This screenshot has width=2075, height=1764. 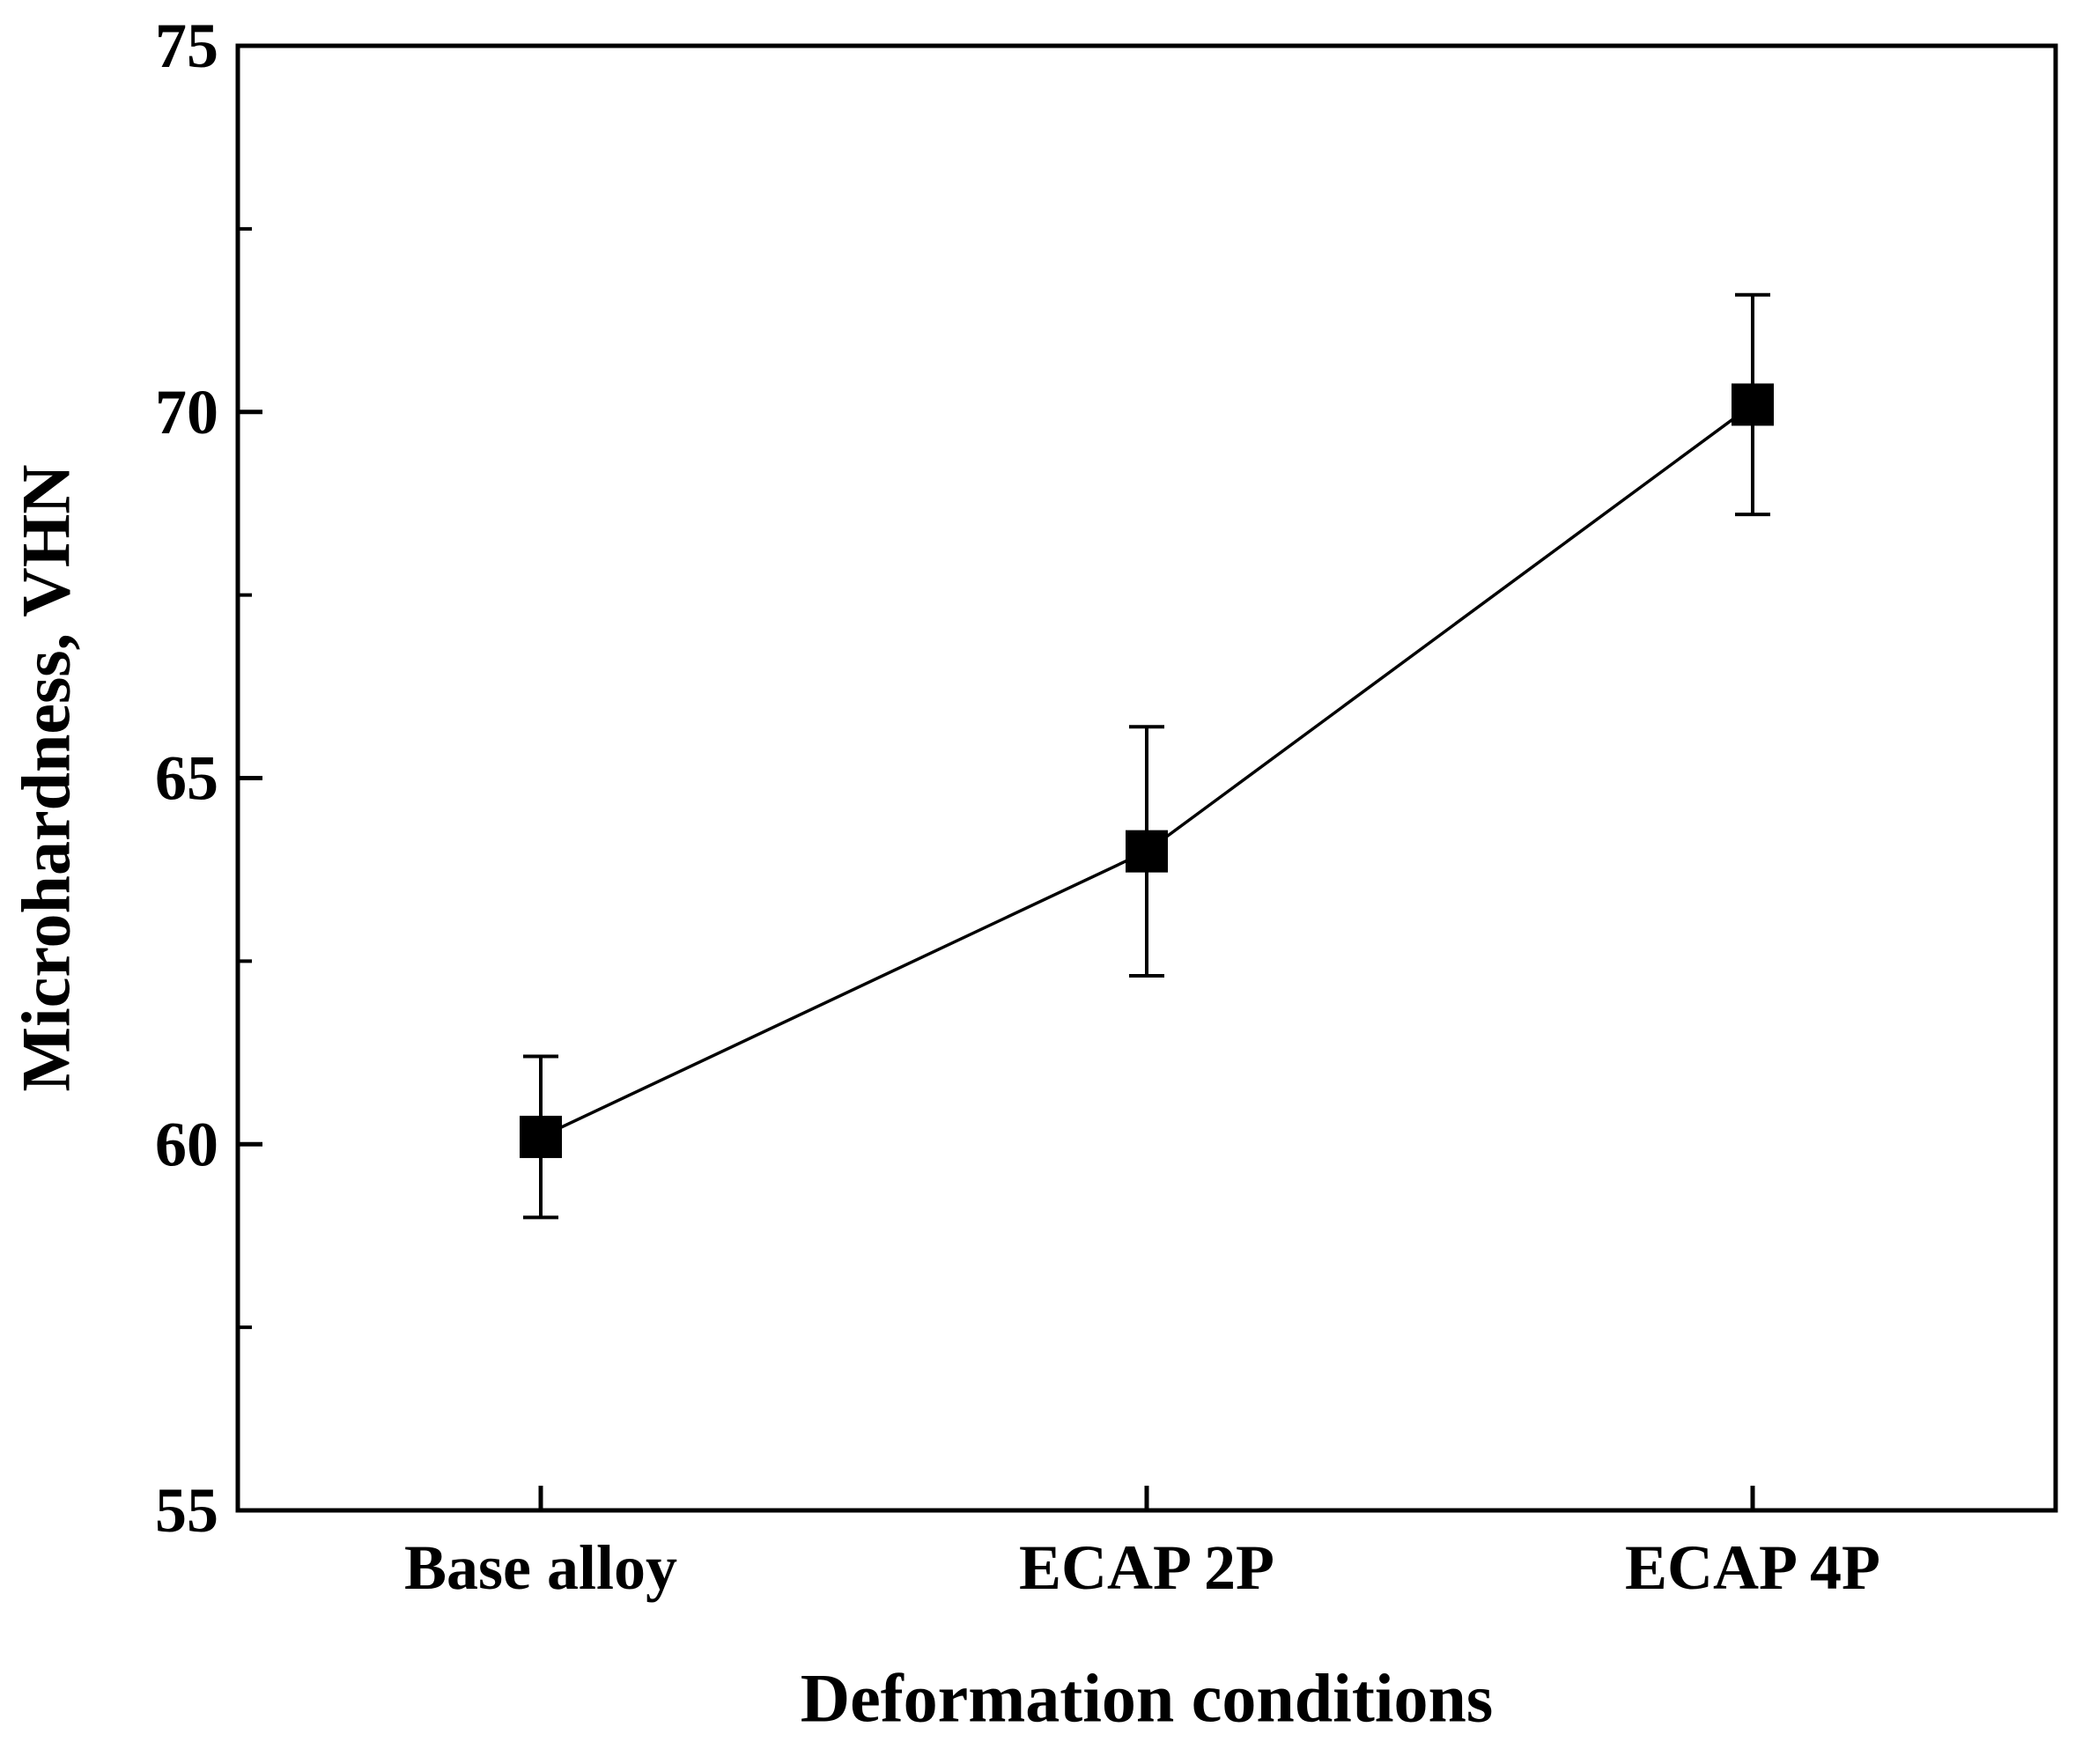 I want to click on x-tick-label: ECAP 4P, so click(x=1753, y=1567).